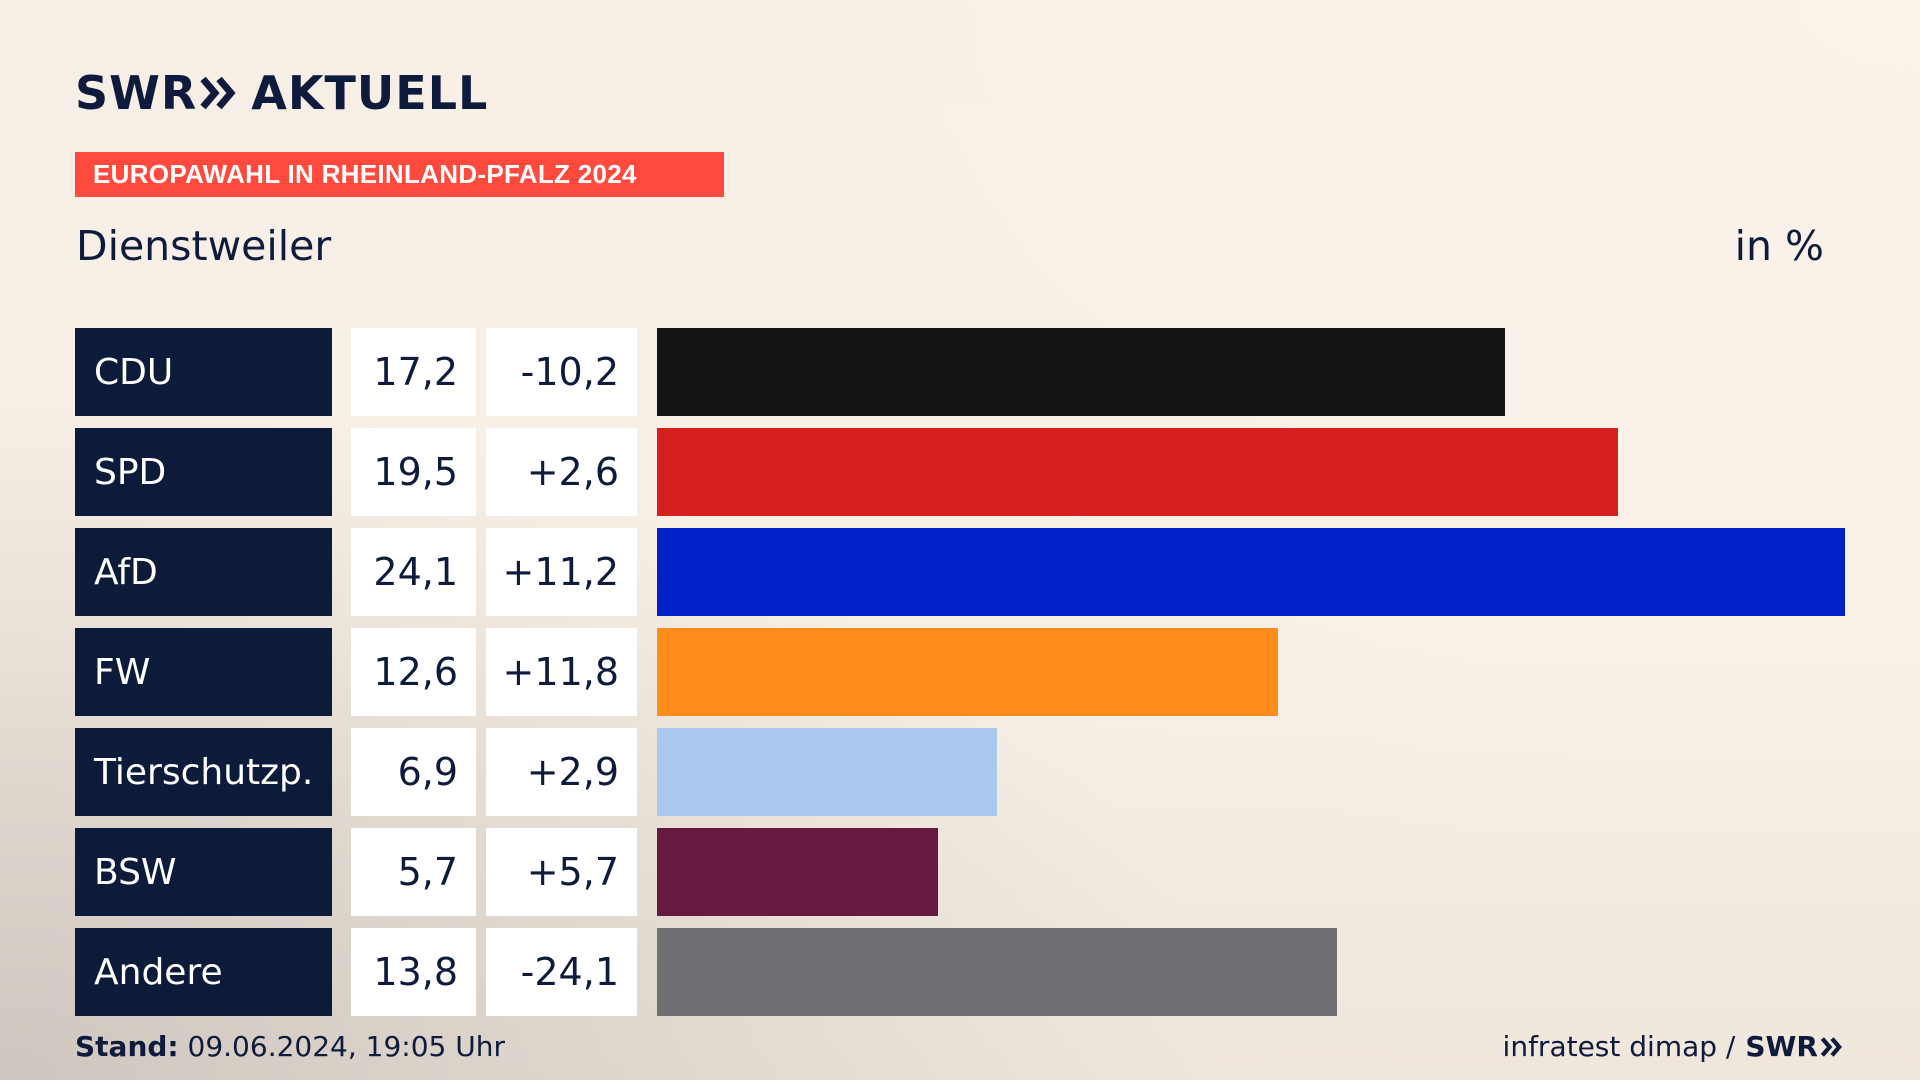 This screenshot has width=1920, height=1080. I want to click on party-label: Tierschutzp., so click(203, 772).